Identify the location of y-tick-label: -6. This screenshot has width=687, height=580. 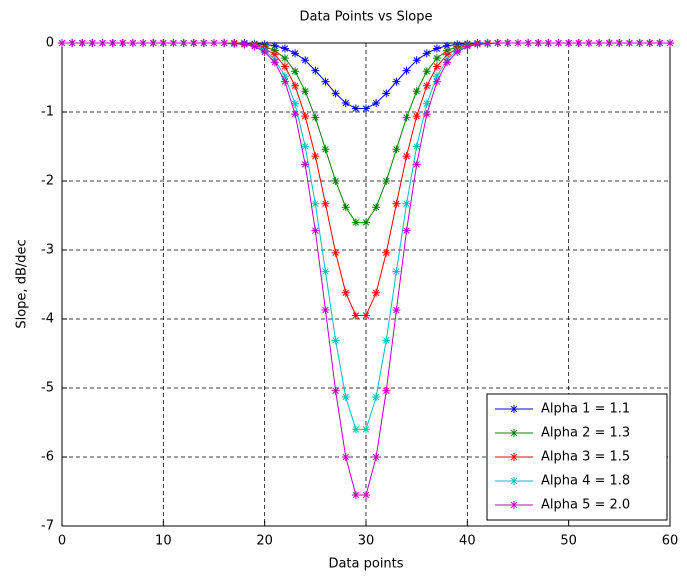
(47, 457).